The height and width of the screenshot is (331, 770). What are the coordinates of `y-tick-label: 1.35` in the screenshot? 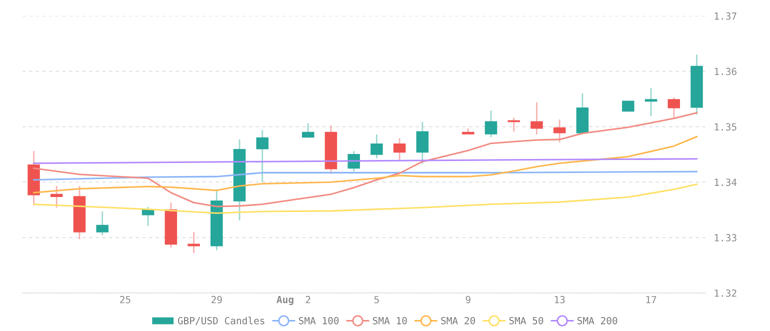 It's located at (725, 127).